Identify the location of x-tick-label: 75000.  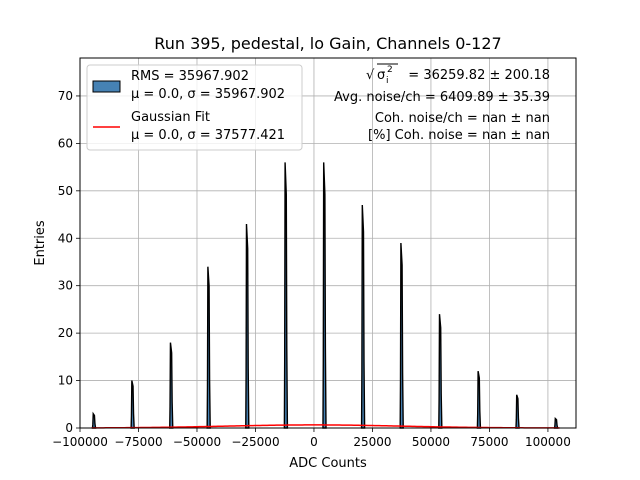
(489, 442).